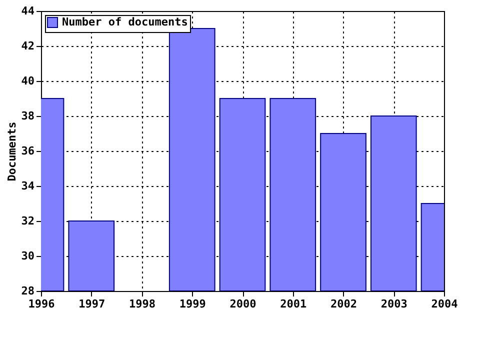 This screenshot has width=480, height=350. What do you see at coordinates (28, 186) in the screenshot?
I see `y-tick-label: 34` at bounding box center [28, 186].